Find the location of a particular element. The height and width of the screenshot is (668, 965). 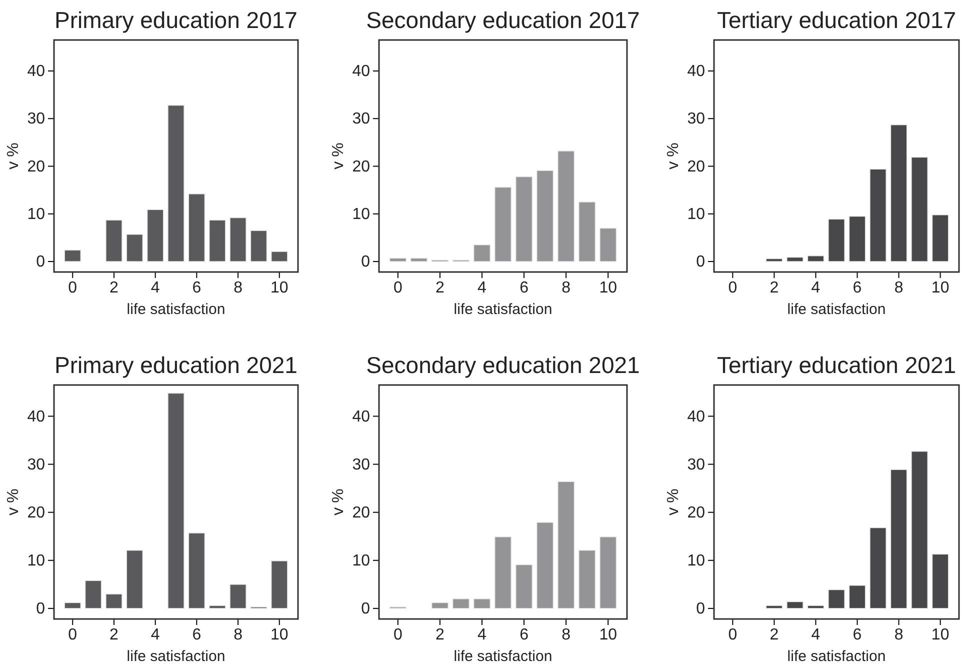

chart-title: Tertiary education 2017 is located at coordinates (836, 20).